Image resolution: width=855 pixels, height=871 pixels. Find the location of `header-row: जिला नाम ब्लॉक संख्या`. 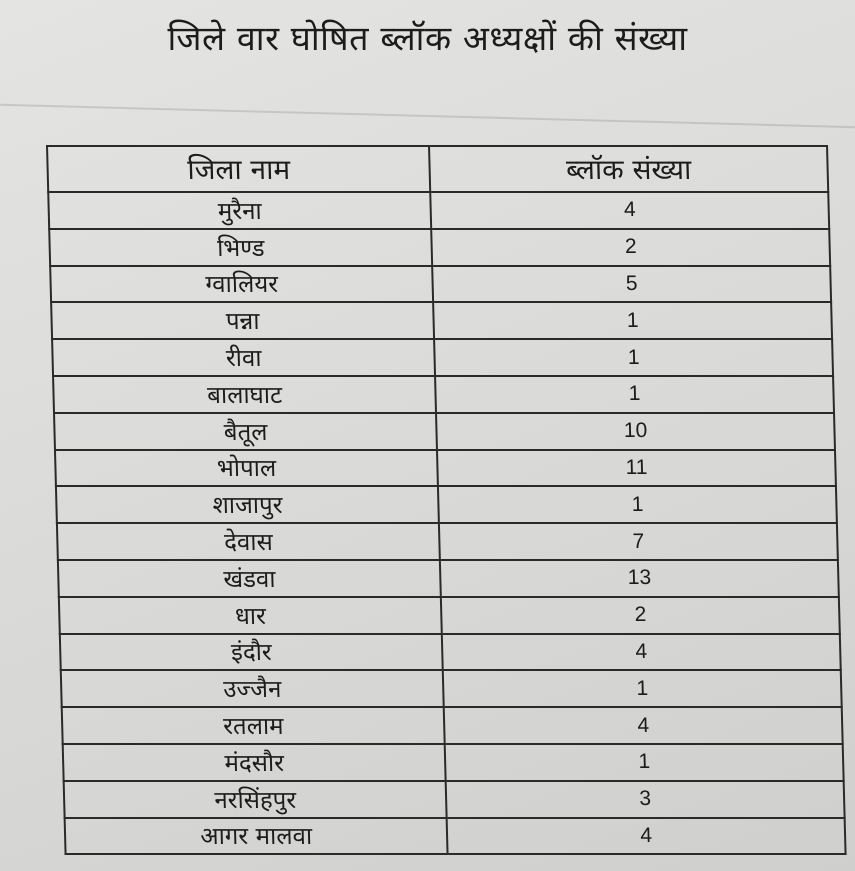

header-row: जिला नाम ब्लॉक संख्या is located at coordinates (438, 169).